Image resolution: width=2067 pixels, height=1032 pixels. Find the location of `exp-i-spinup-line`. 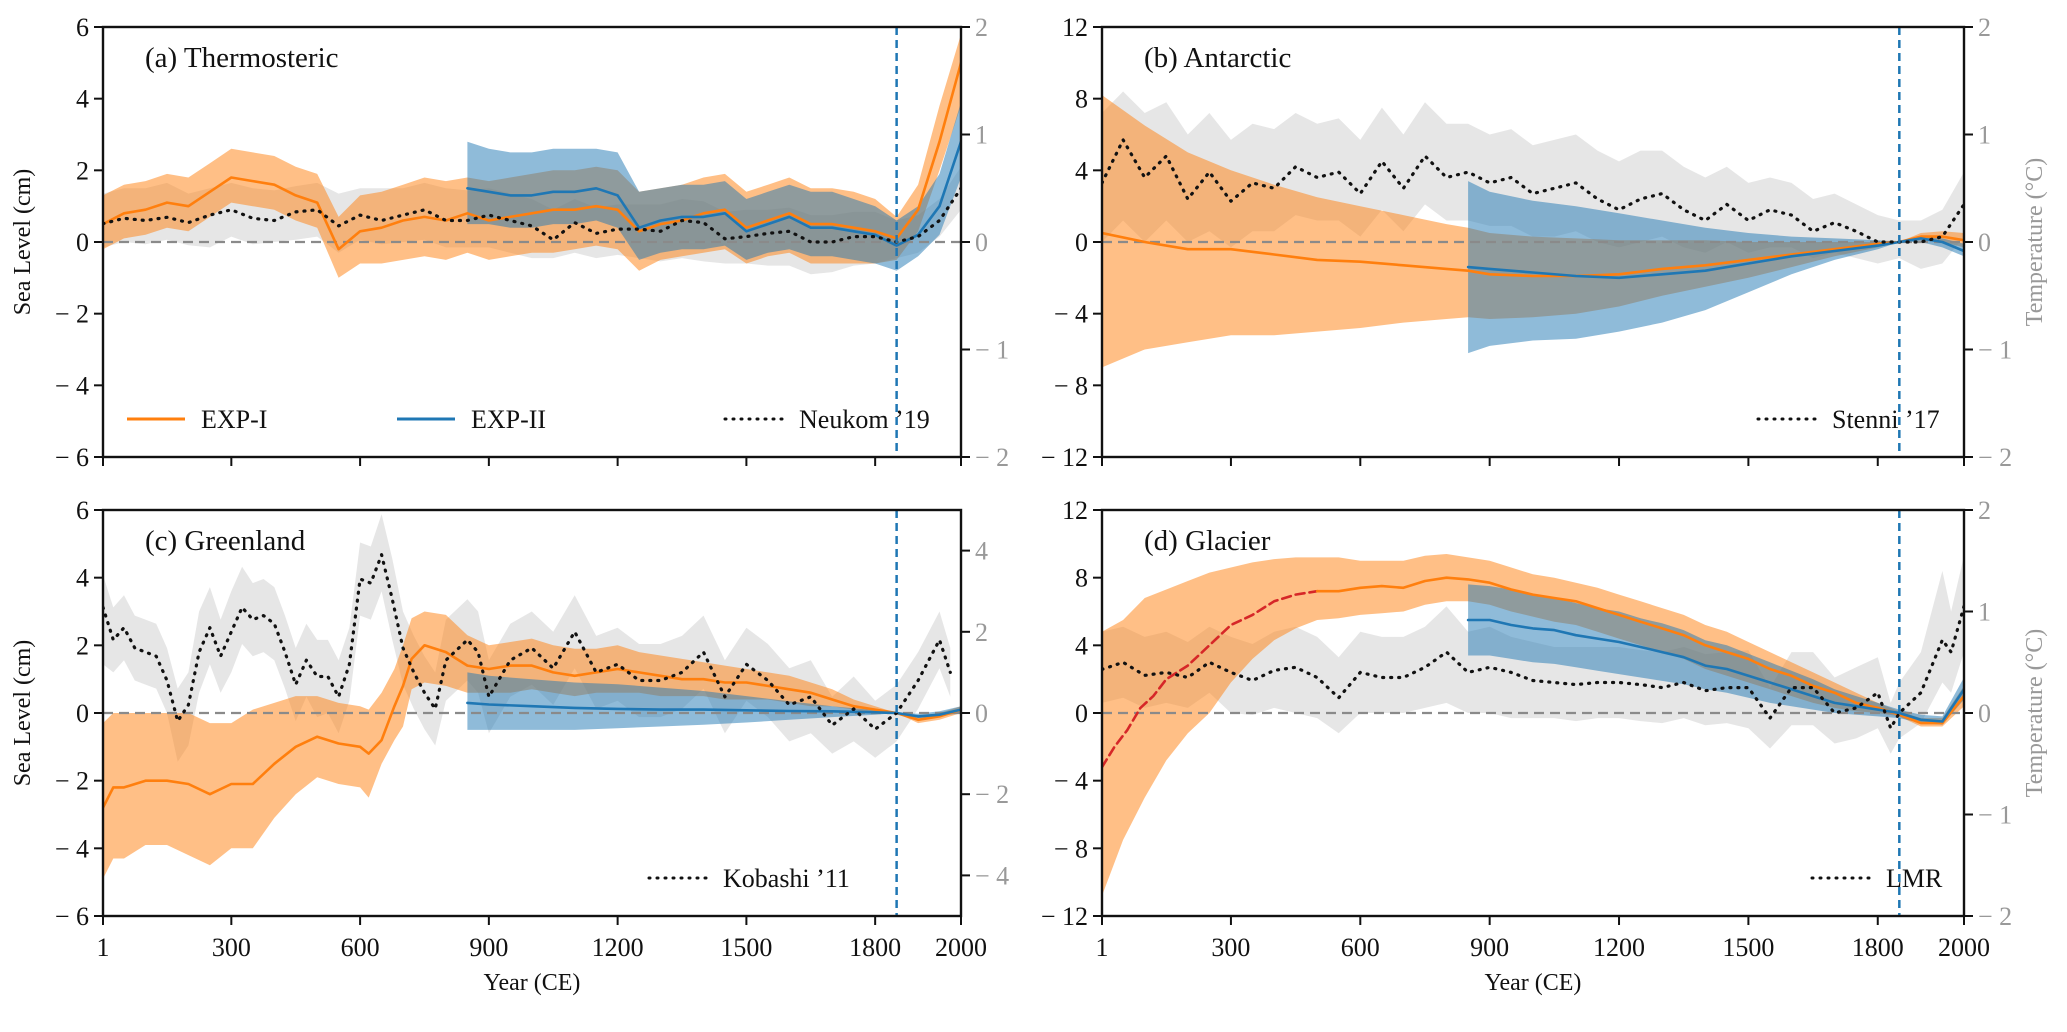

exp-i-spinup-line is located at coordinates (1210, 679).